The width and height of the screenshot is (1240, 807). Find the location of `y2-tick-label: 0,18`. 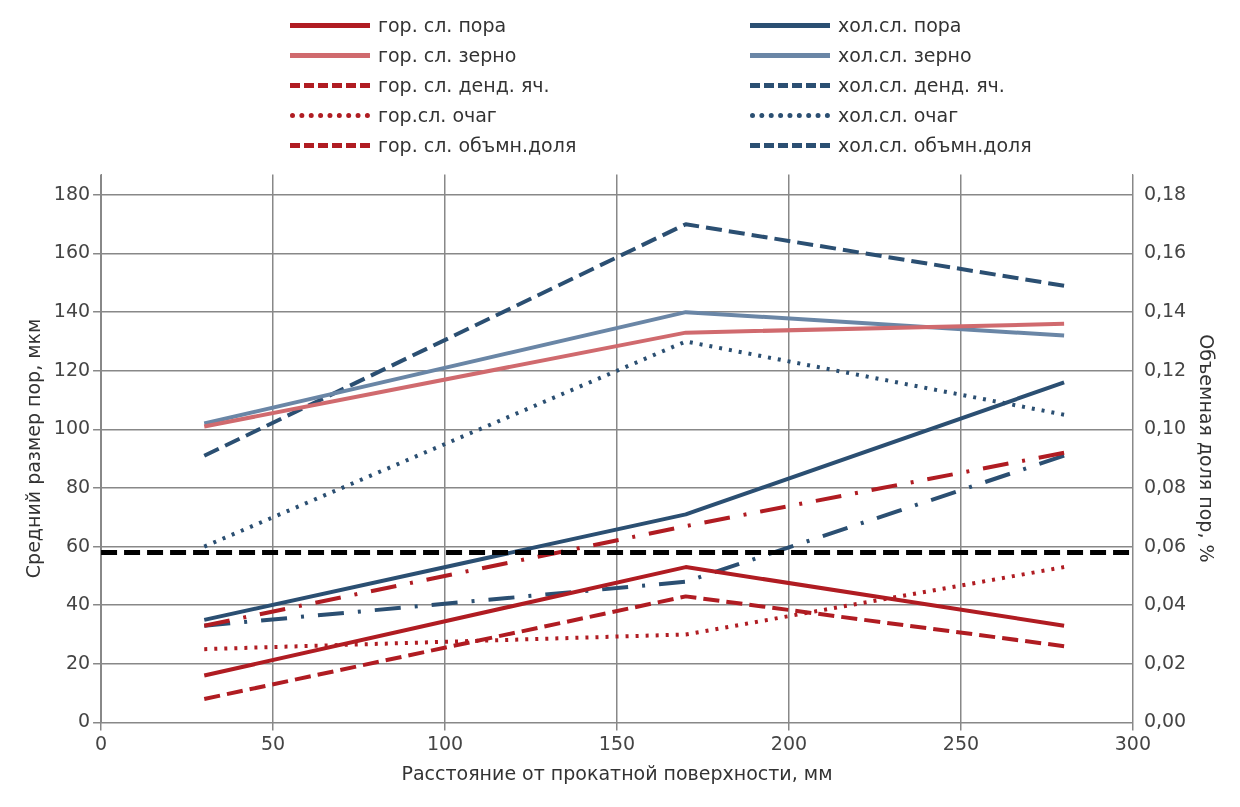

y2-tick-label: 0,18 is located at coordinates (1165, 192).